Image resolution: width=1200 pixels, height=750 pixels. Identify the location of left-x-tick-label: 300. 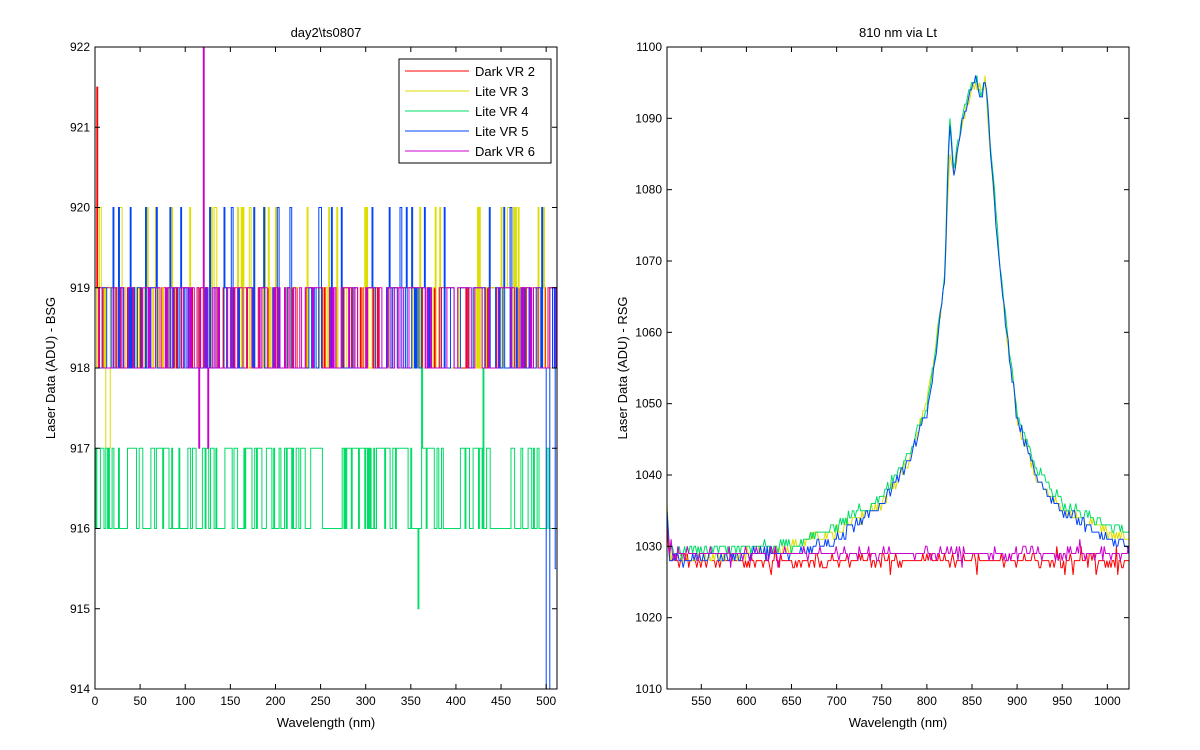
(366, 701).